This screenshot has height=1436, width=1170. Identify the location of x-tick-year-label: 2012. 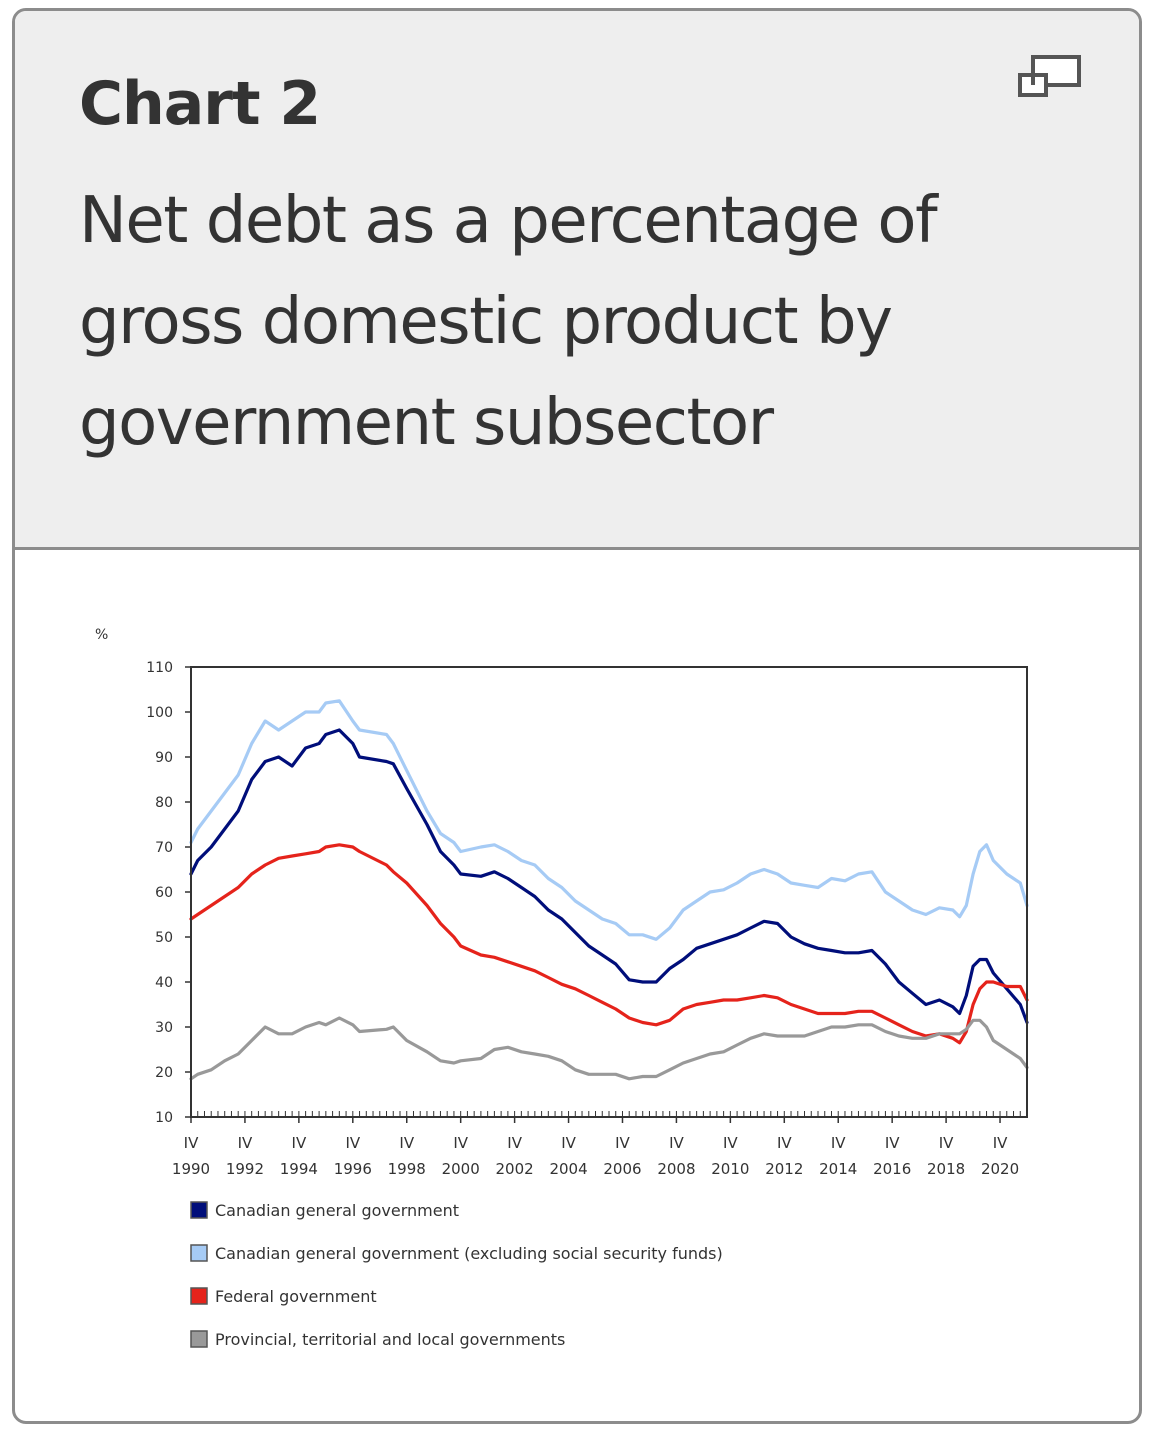
(784, 1169).